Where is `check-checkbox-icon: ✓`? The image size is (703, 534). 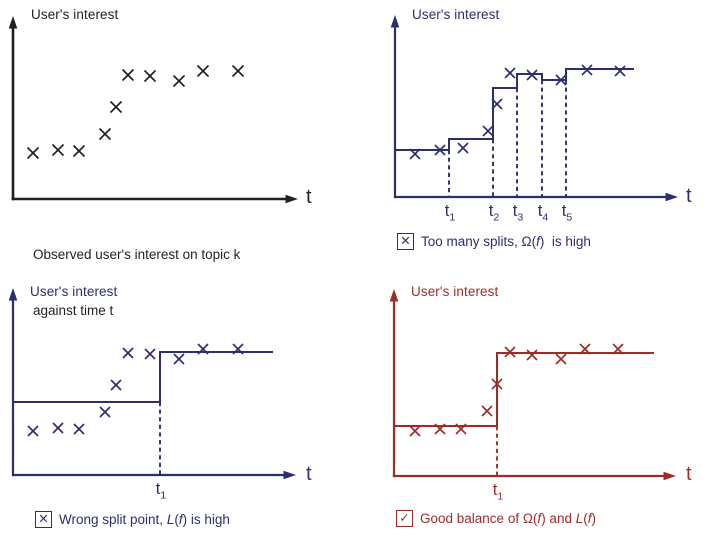
check-checkbox-icon: ✓ is located at coordinates (404, 518).